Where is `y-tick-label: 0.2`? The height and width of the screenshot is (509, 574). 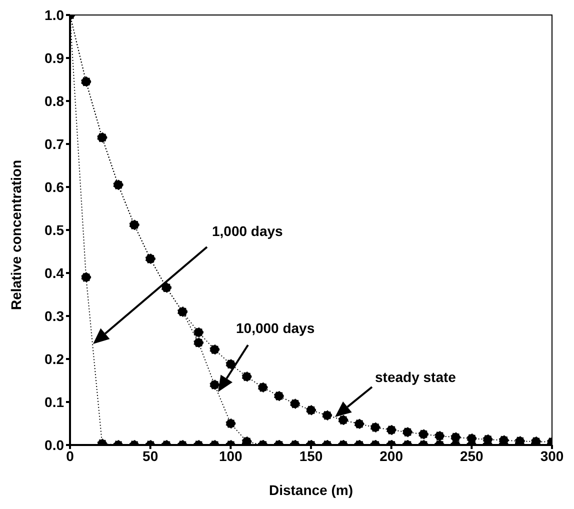
y-tick-label: 0.2 is located at coordinates (54, 358).